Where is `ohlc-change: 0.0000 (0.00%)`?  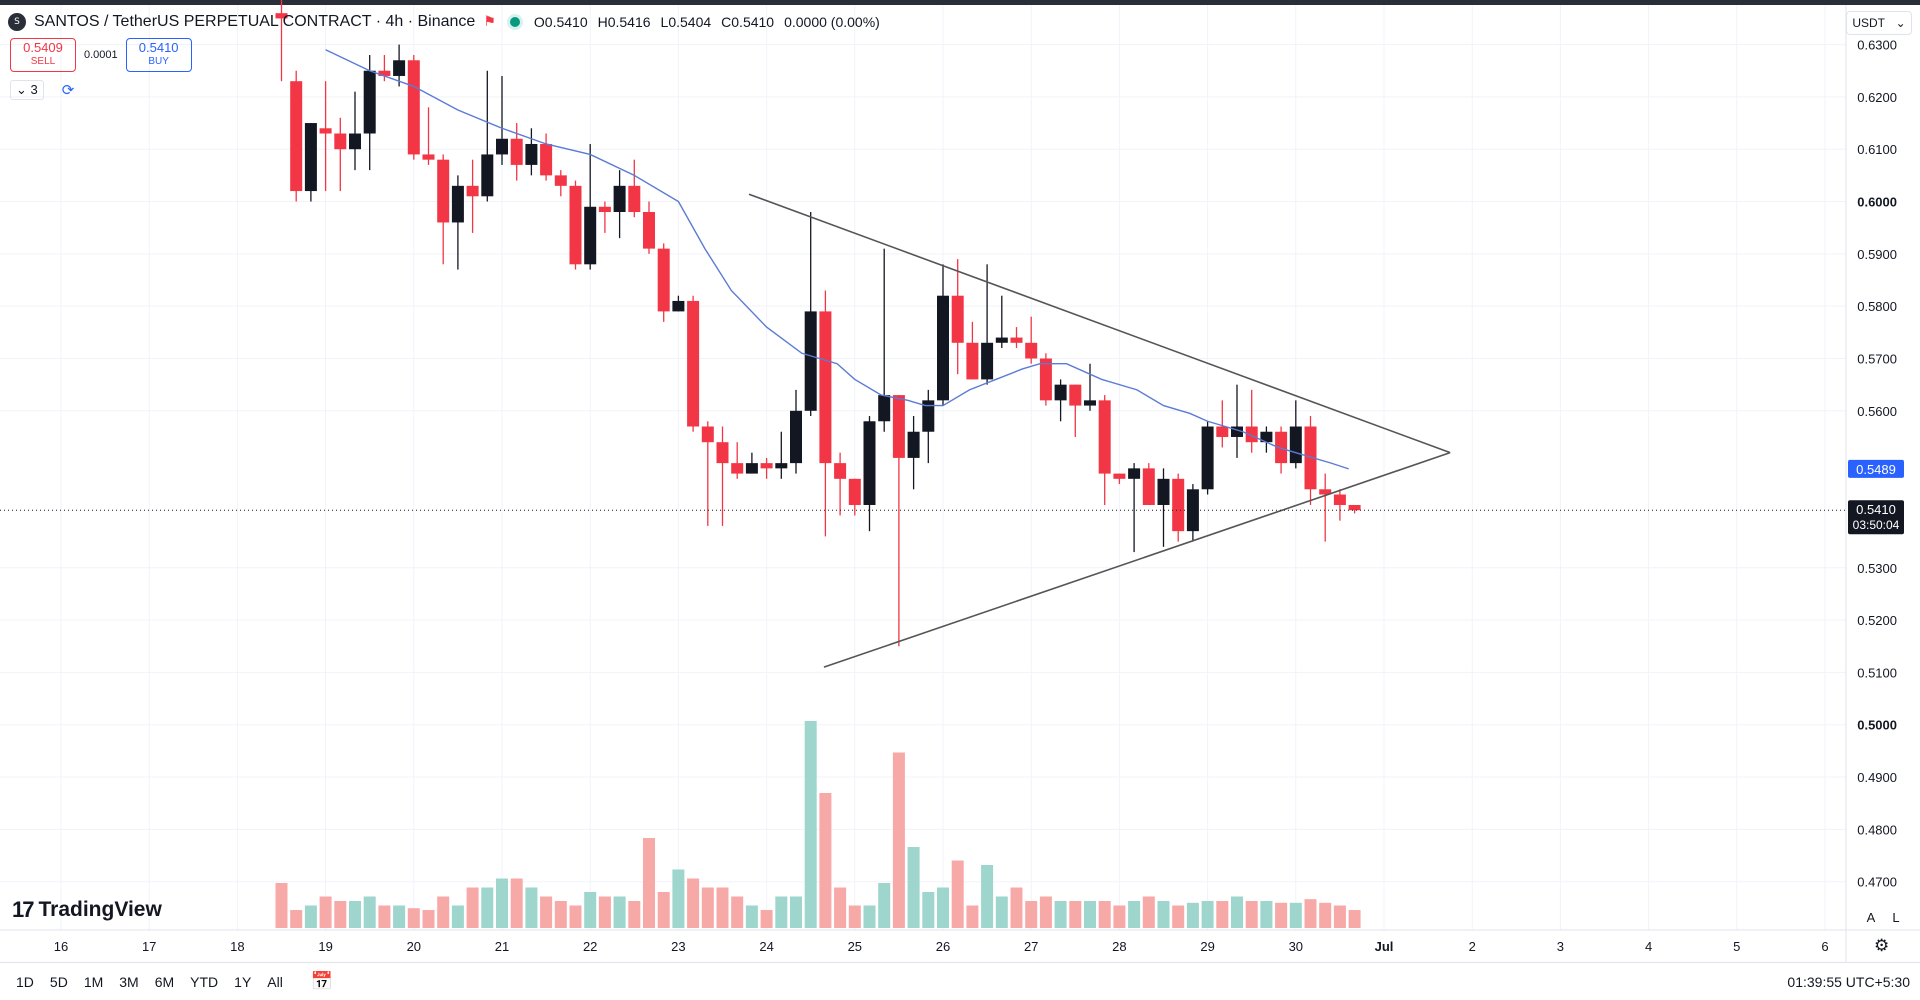
ohlc-change: 0.0000 (0.00%) is located at coordinates (832, 22).